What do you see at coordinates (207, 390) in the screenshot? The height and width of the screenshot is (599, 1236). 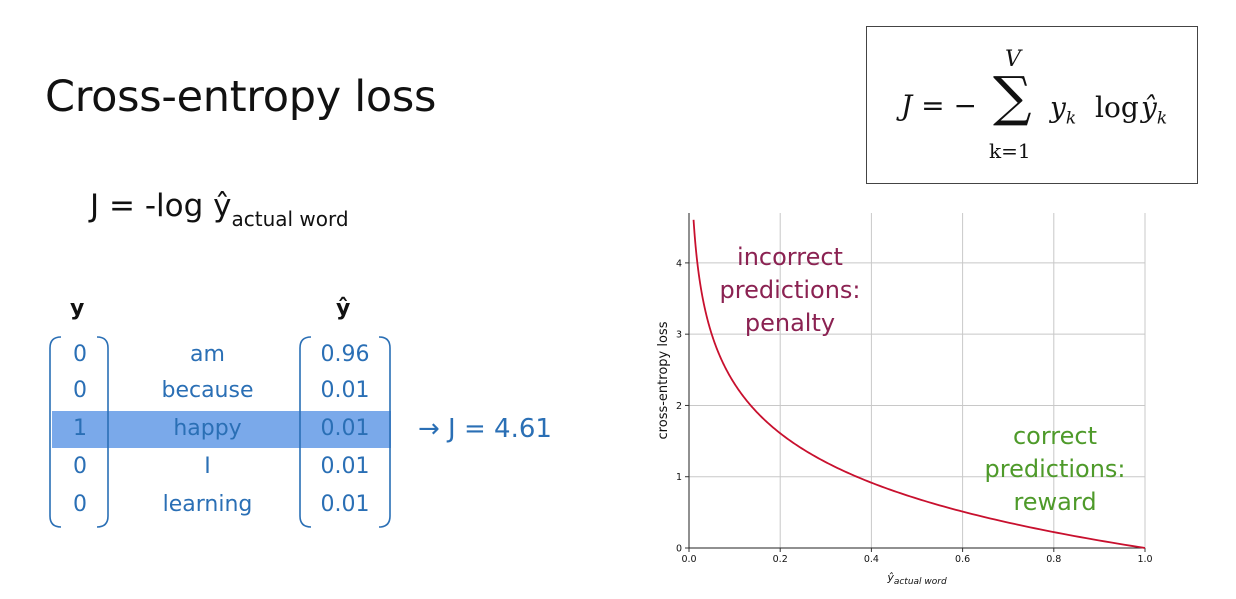 I see `word-cell: because` at bounding box center [207, 390].